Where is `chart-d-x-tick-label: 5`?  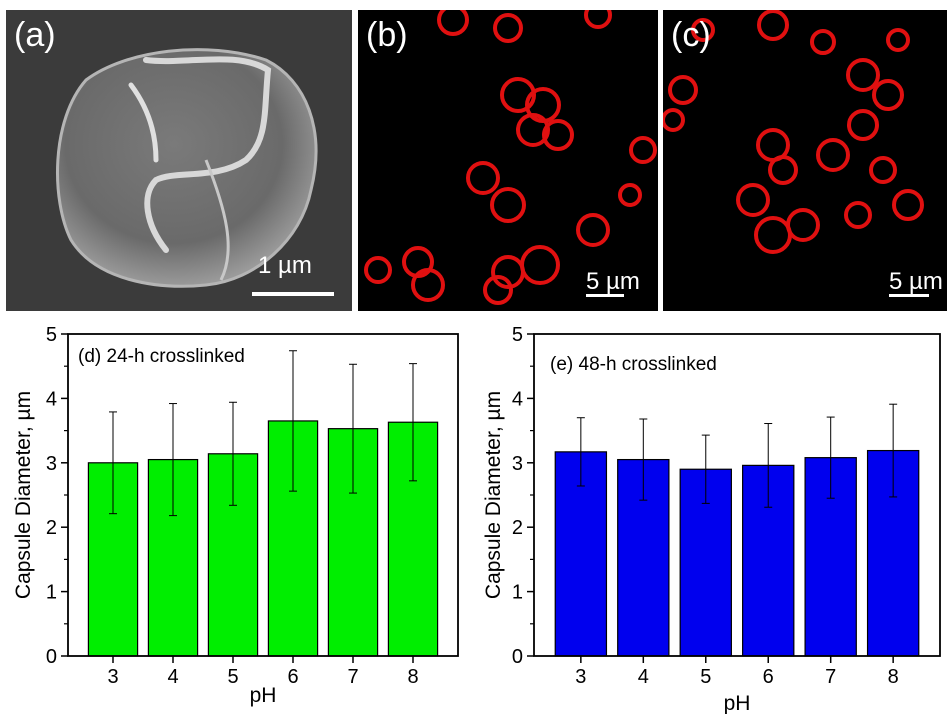
chart-d-x-tick-label: 5 is located at coordinates (232, 677).